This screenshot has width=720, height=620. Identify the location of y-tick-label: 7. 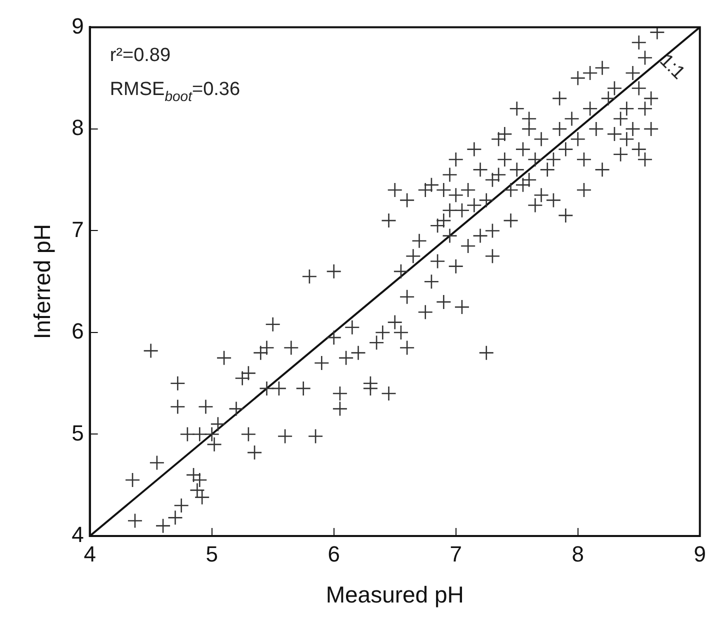
(78, 229).